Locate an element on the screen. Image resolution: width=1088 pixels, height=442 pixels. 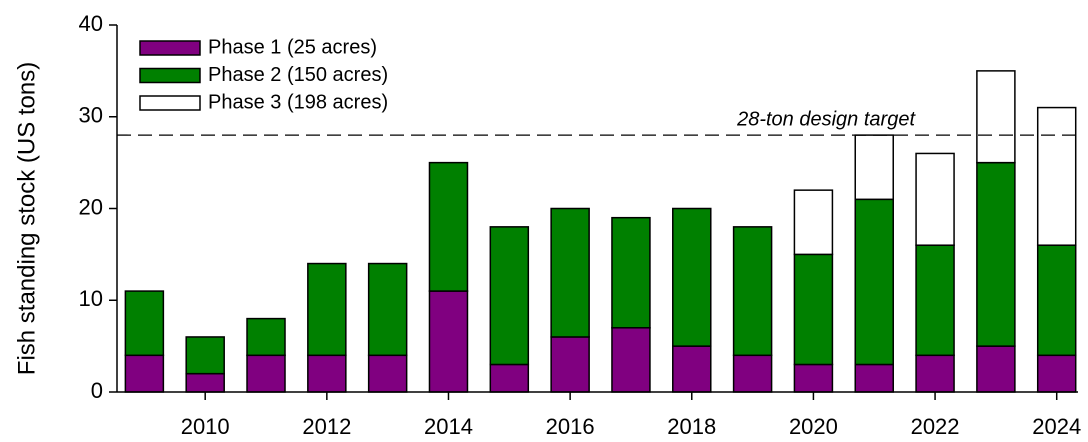
y-tick-label: 20 is located at coordinates (91, 206).